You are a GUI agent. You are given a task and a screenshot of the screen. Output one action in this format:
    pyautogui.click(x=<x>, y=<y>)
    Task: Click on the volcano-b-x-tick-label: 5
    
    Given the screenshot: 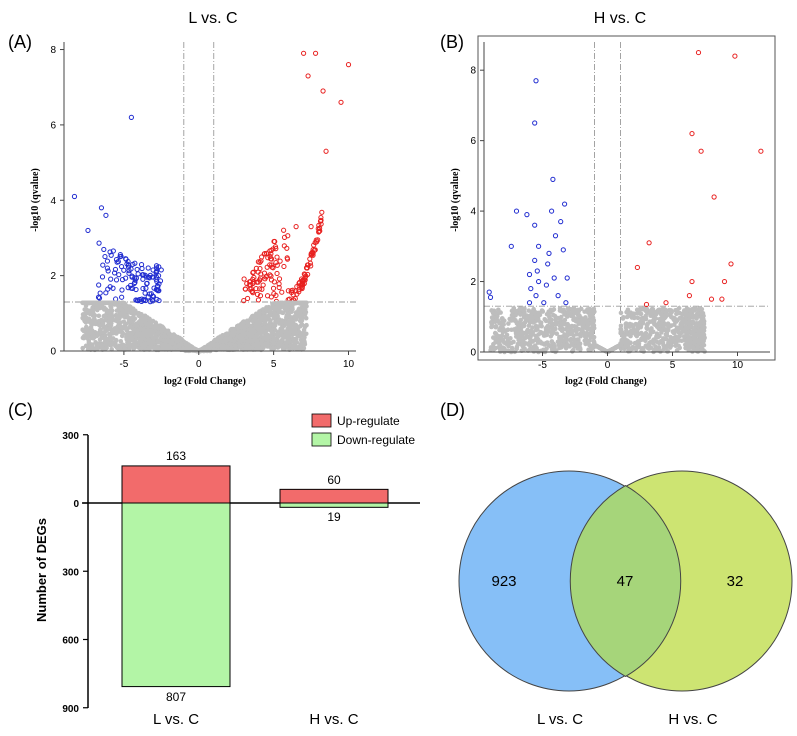 What is the action you would take?
    pyautogui.click(x=673, y=365)
    